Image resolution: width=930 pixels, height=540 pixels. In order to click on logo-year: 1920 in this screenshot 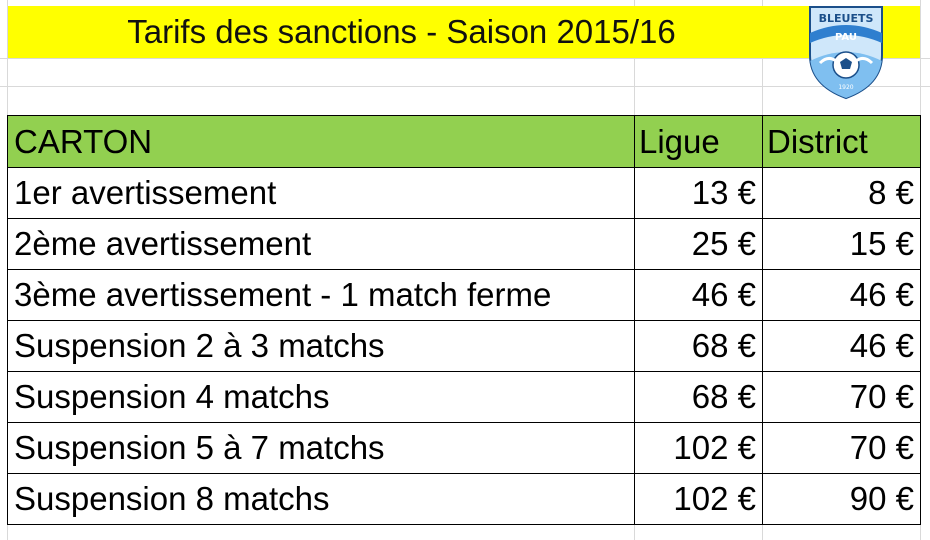, I will do `click(845, 87)`.